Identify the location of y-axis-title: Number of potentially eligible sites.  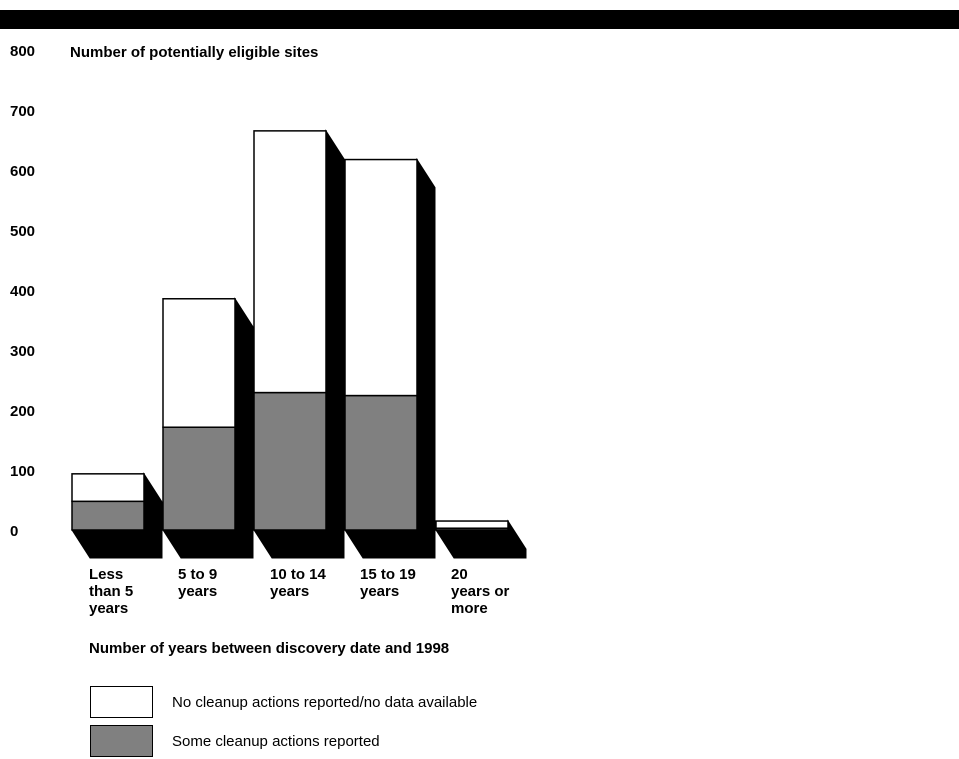
(194, 52).